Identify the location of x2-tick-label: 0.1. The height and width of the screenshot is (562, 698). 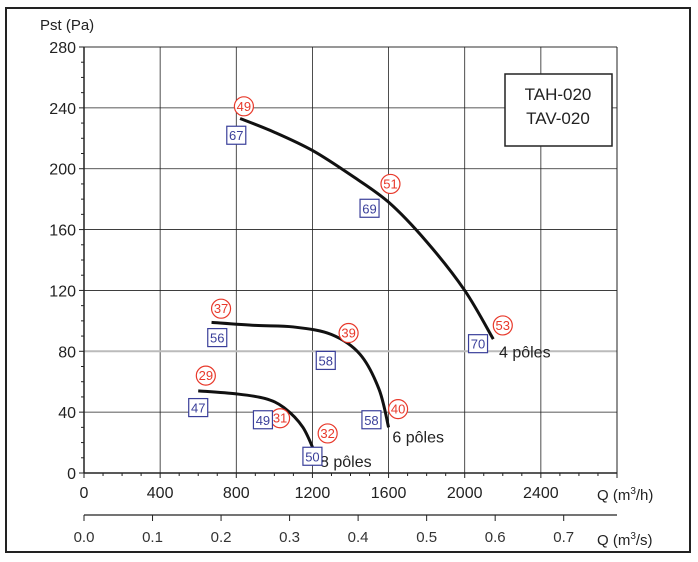
(152, 537).